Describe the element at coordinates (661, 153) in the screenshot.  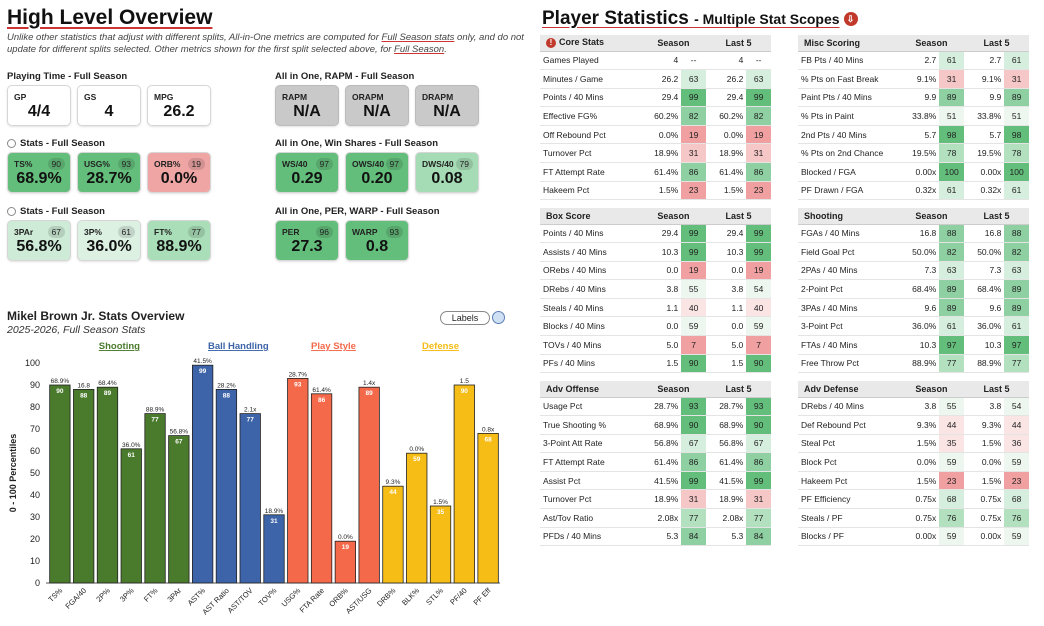
I see `stat-value: 18.9%` at that location.